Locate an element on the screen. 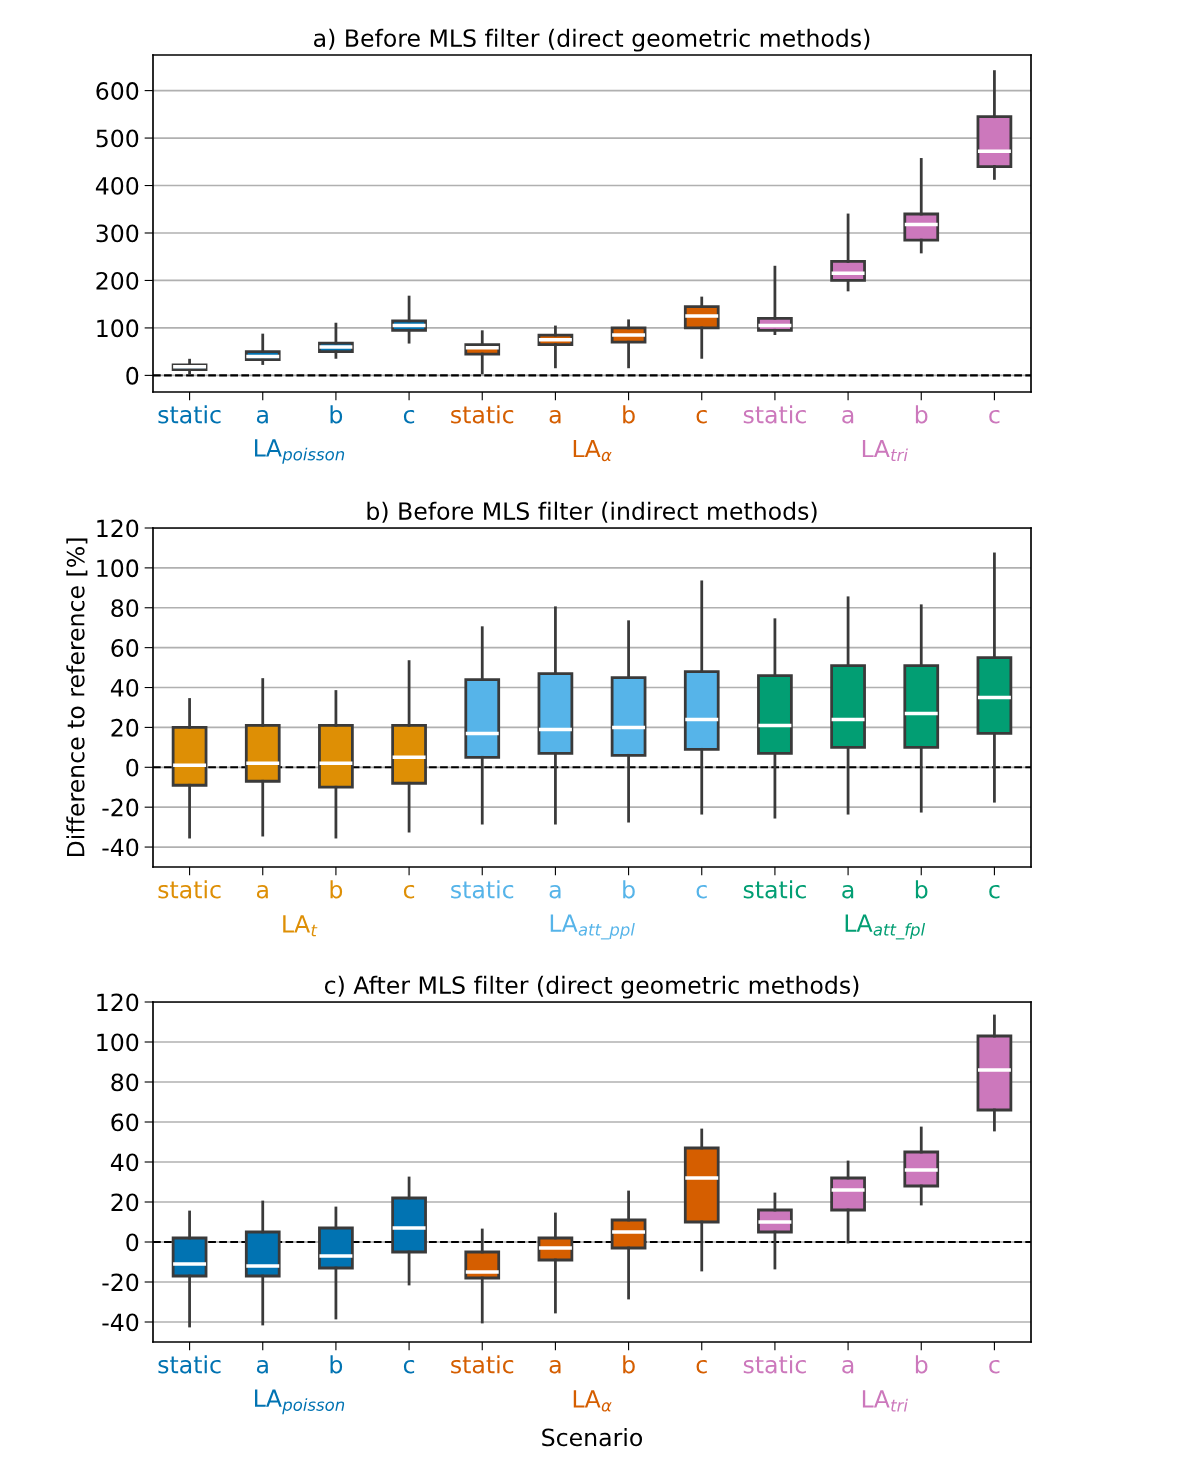 The image size is (1184, 1459). y-axis-title: Difference to reference [%] is located at coordinates (77, 697).